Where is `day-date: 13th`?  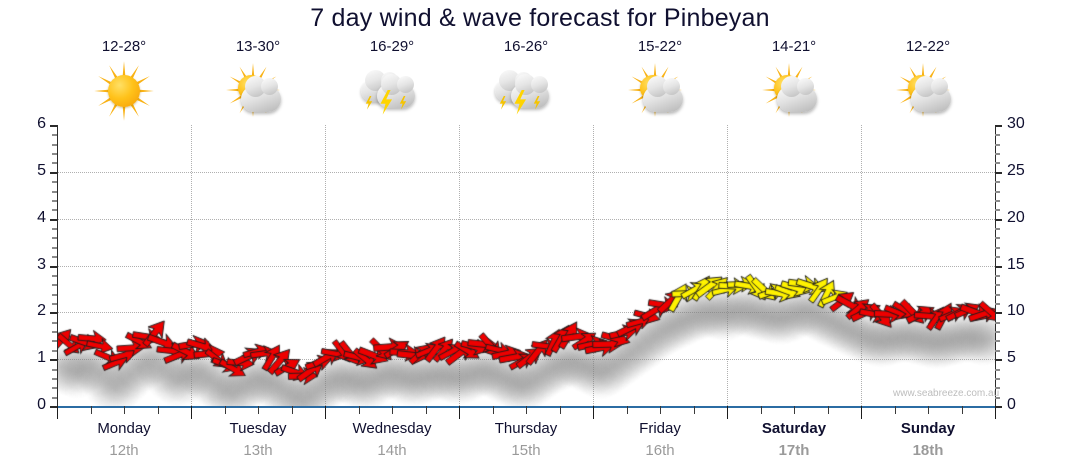
day-date: 13th is located at coordinates (258, 450).